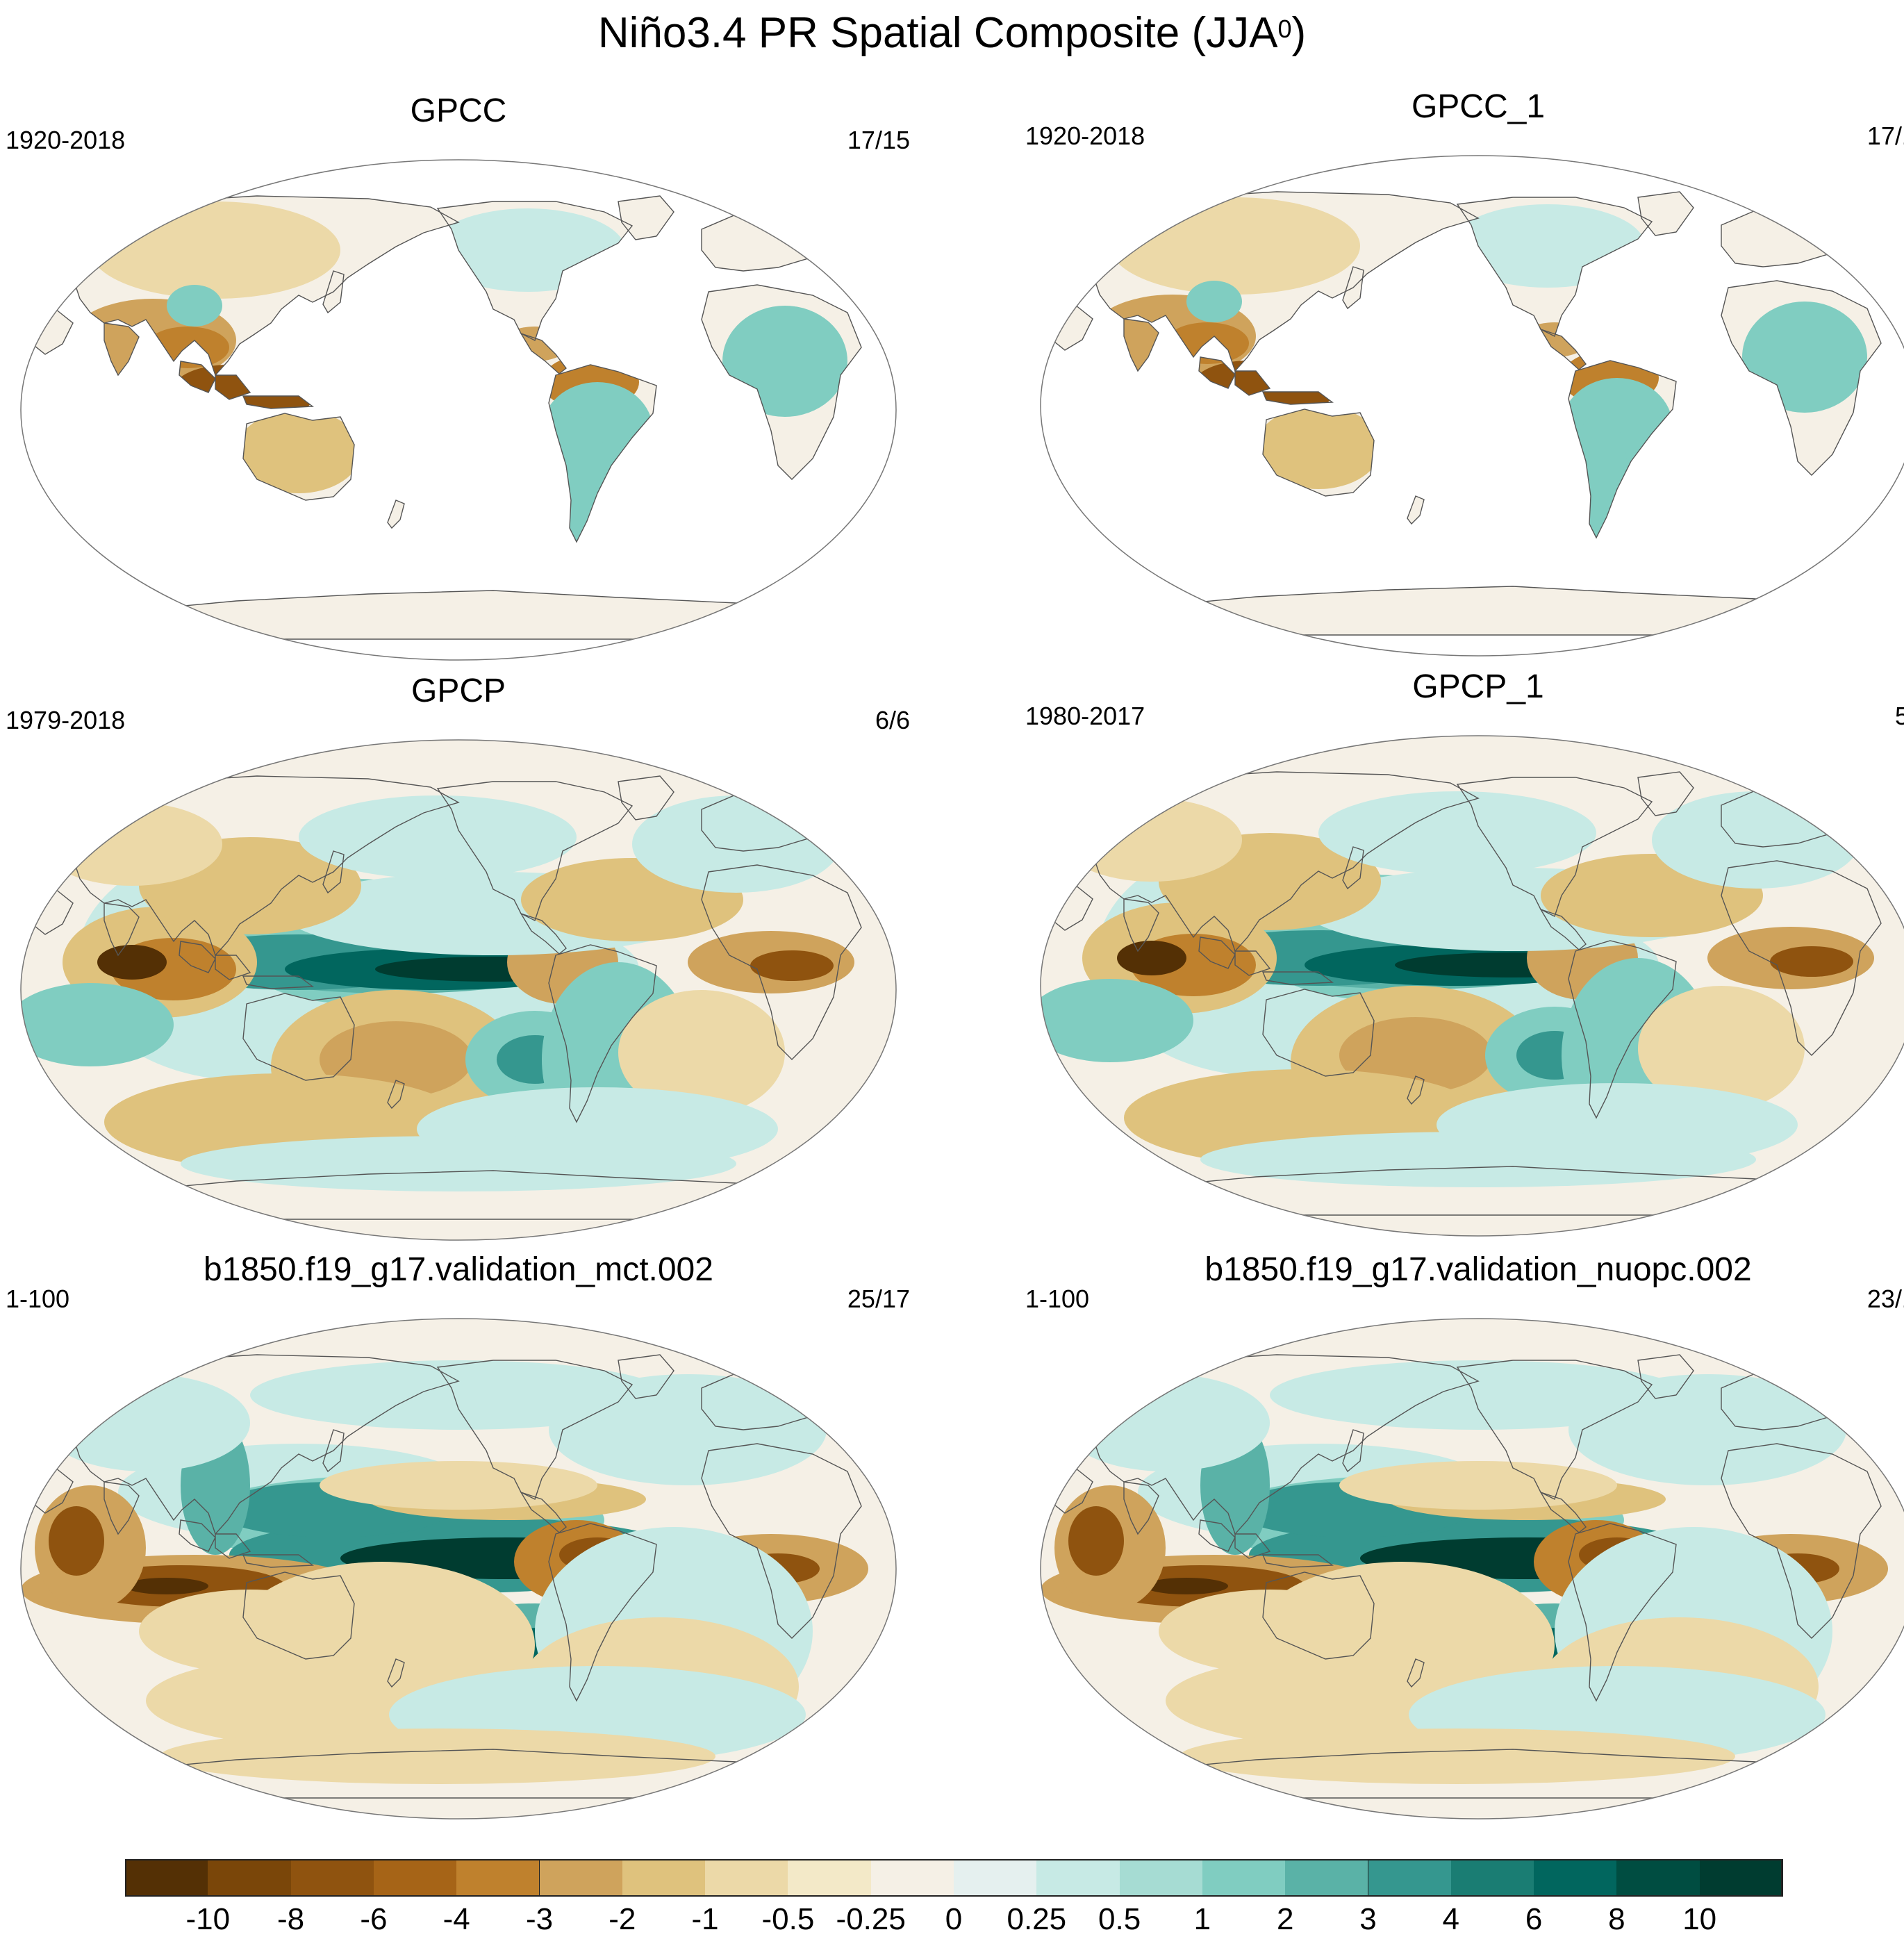 The width and height of the screenshot is (1904, 1939). I want to click on colorbar-tick-label: -6, so click(374, 1919).